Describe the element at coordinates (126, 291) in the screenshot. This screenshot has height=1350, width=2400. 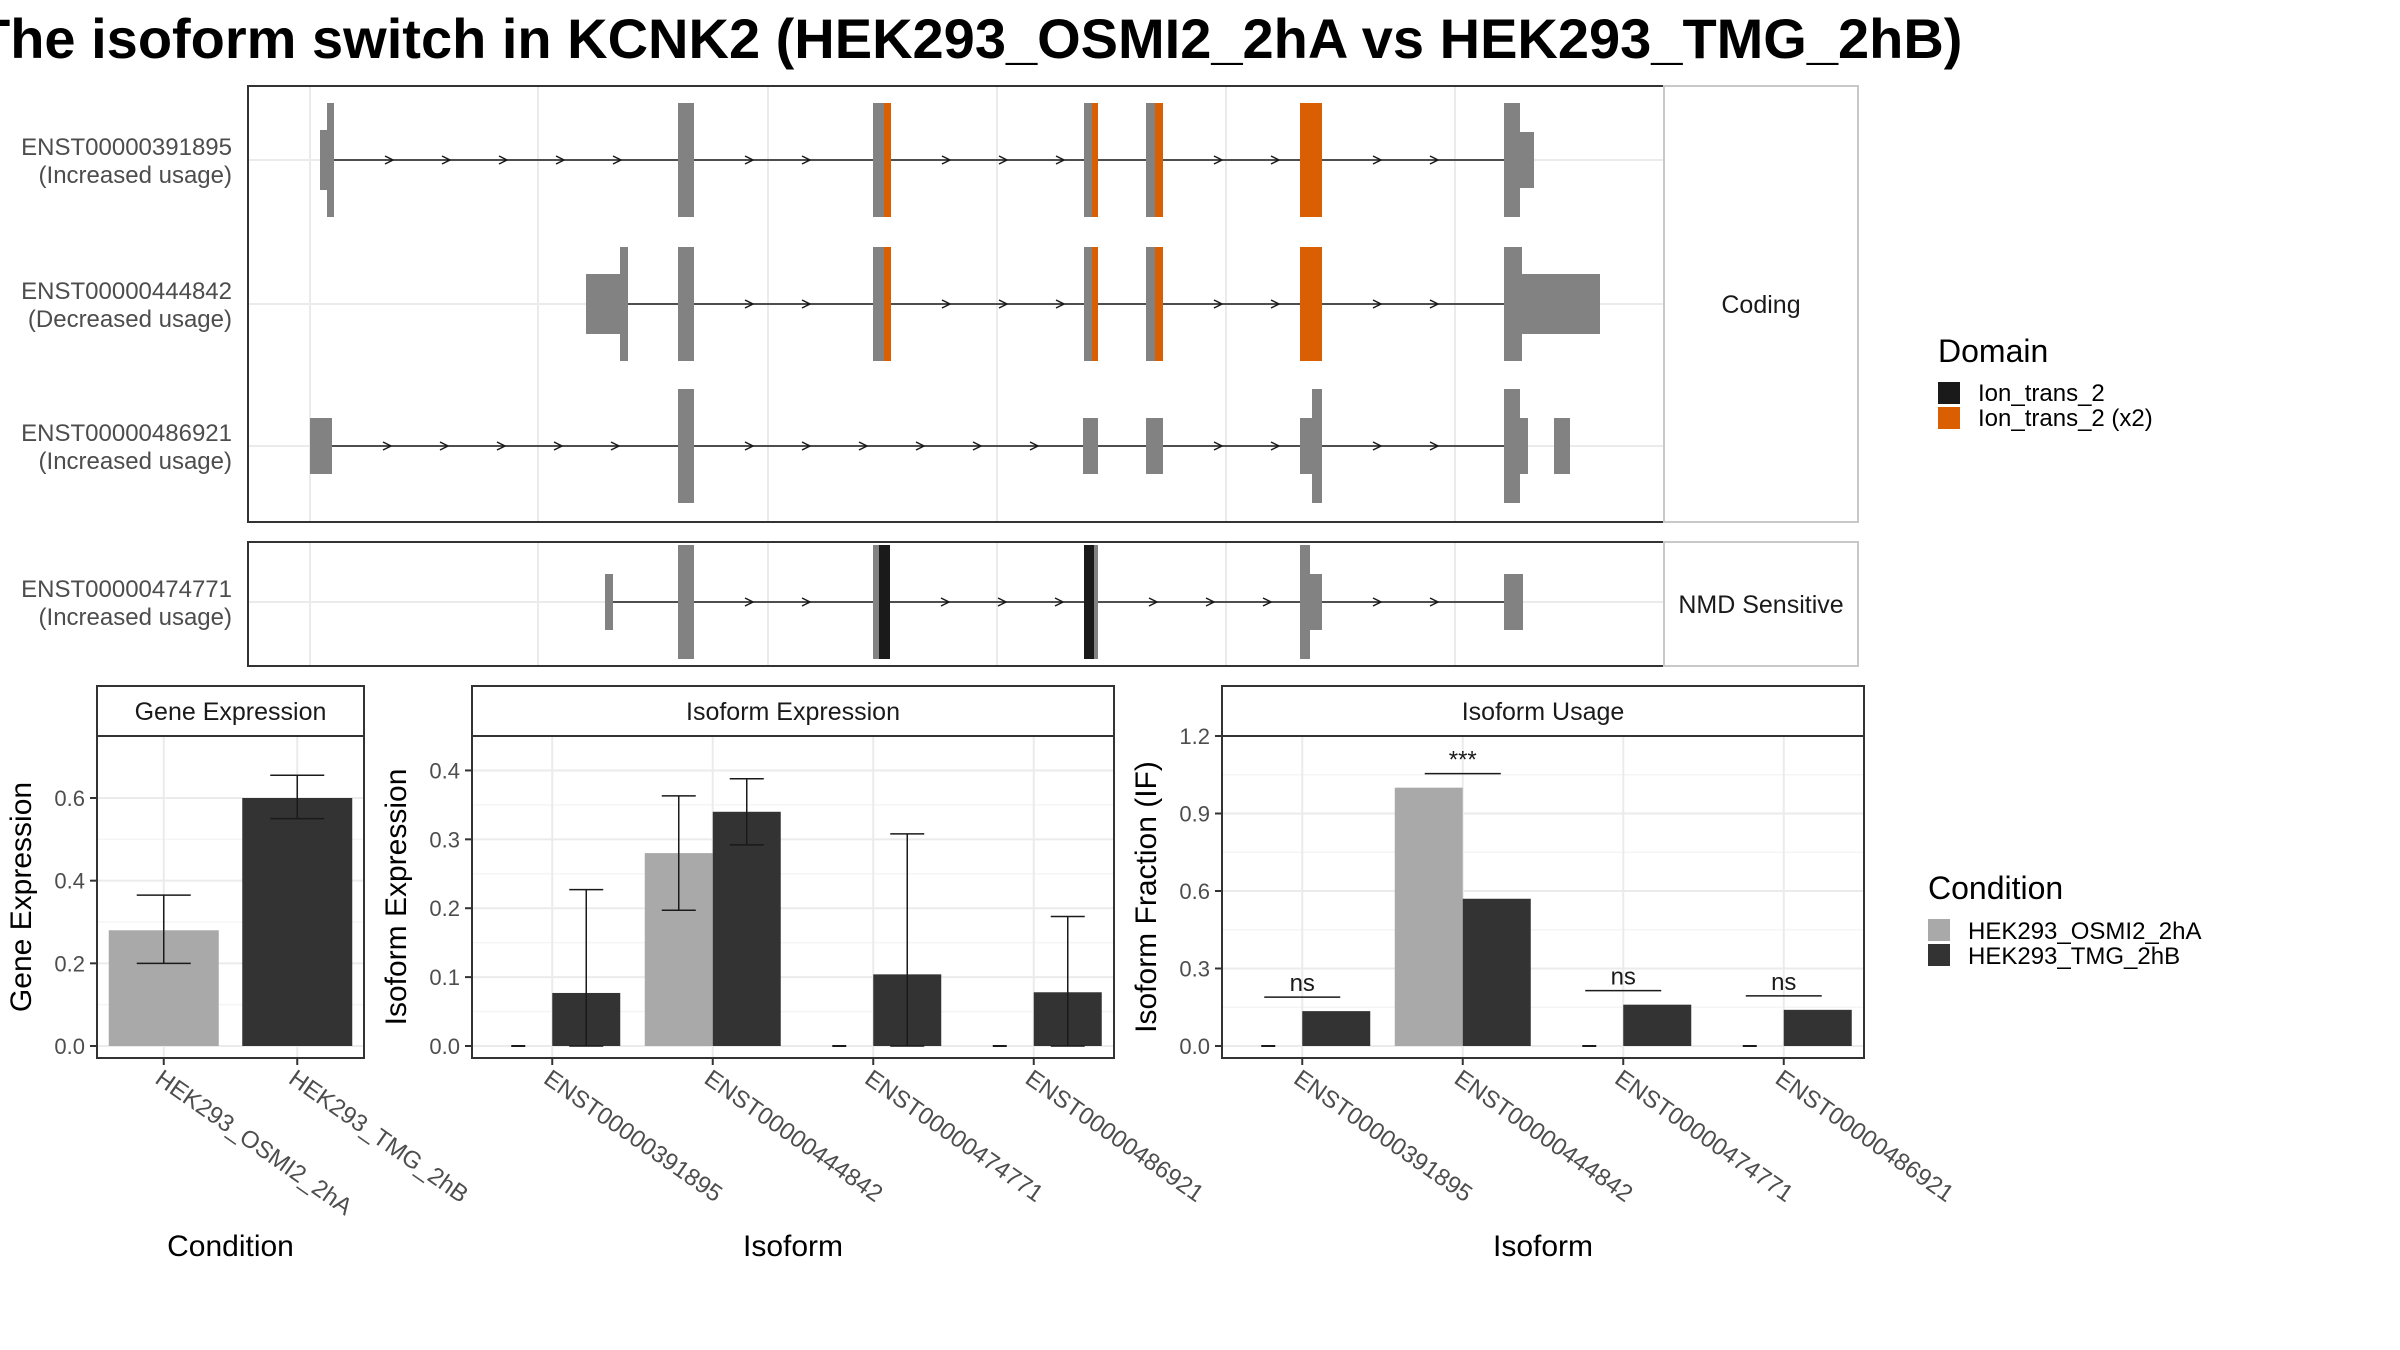
I see `transcript-id-label: ENST00000444842` at that location.